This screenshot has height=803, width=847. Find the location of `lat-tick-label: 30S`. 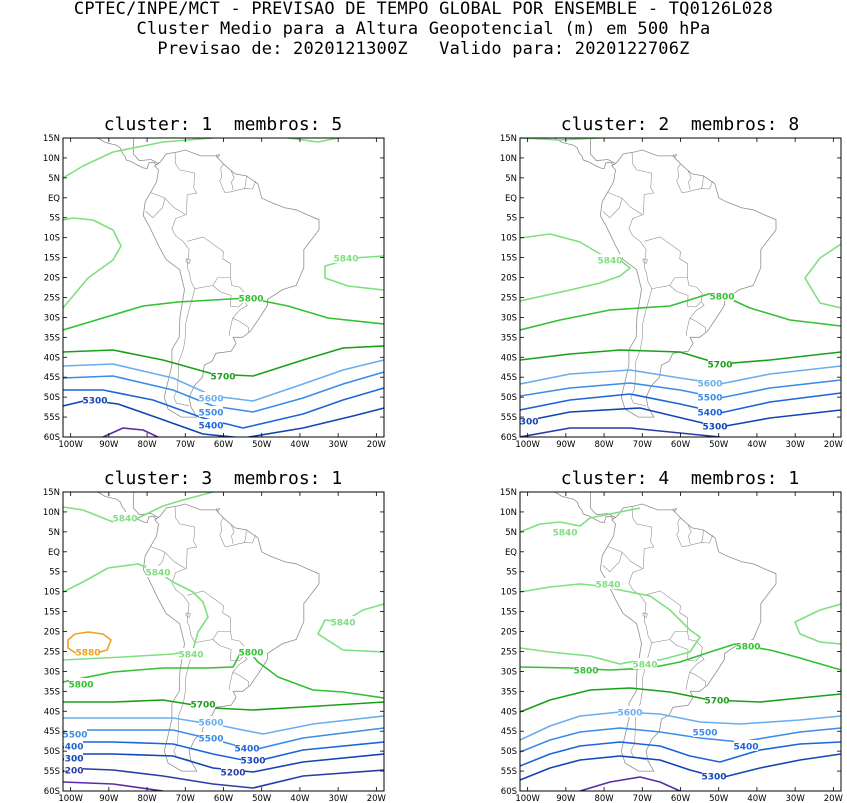

lat-tick-label: 30S is located at coordinates (509, 318).